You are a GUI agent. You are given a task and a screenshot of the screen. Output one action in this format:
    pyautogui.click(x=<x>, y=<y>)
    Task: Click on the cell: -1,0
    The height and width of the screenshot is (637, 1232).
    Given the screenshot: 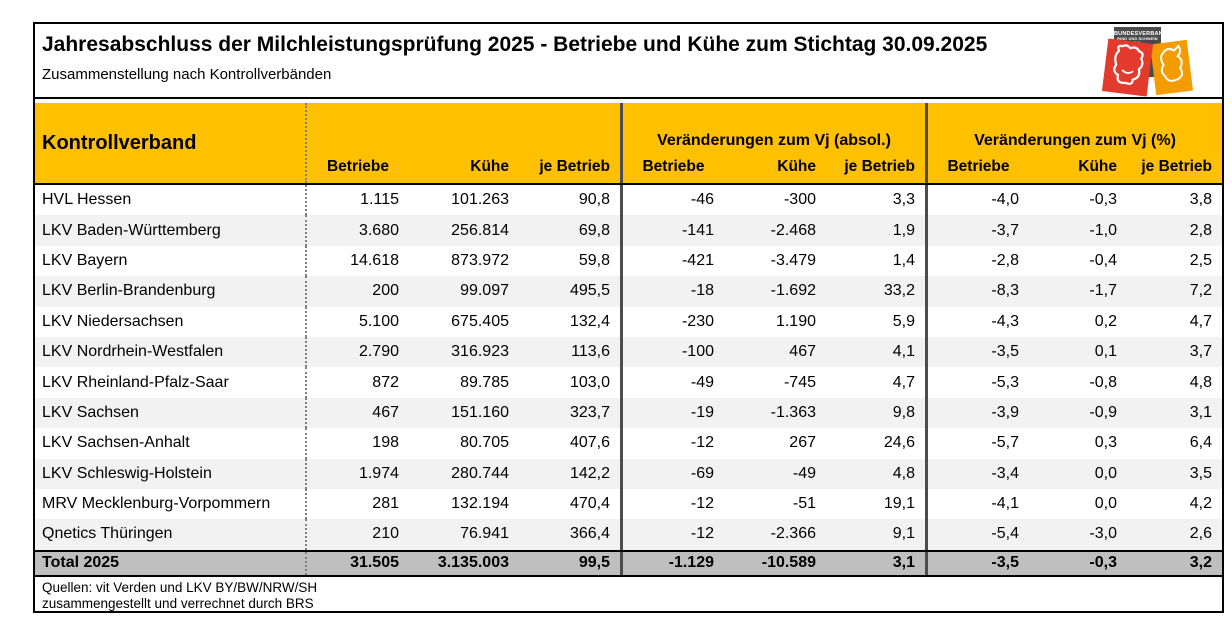 What is the action you would take?
    pyautogui.click(x=1103, y=230)
    